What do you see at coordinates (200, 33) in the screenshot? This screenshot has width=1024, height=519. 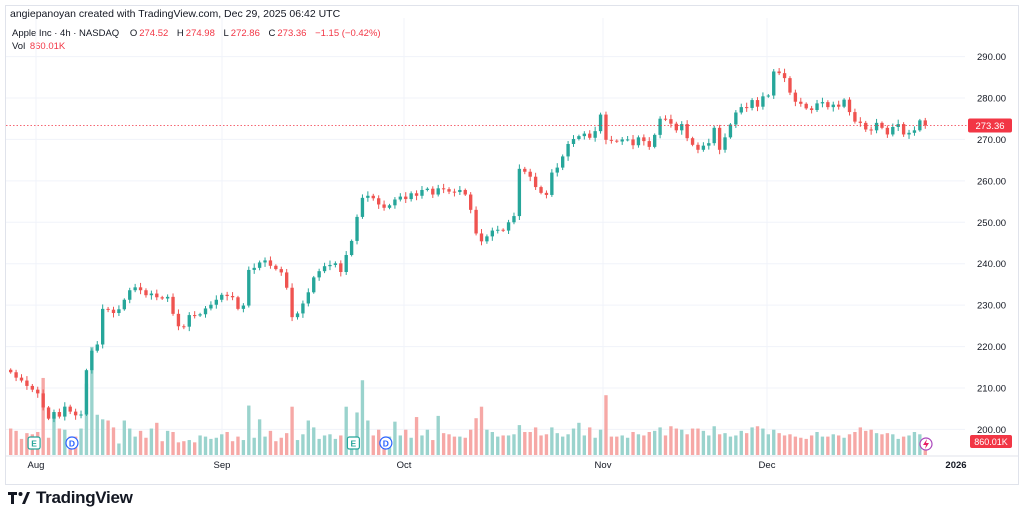 I see `high-value: 274.98` at bounding box center [200, 33].